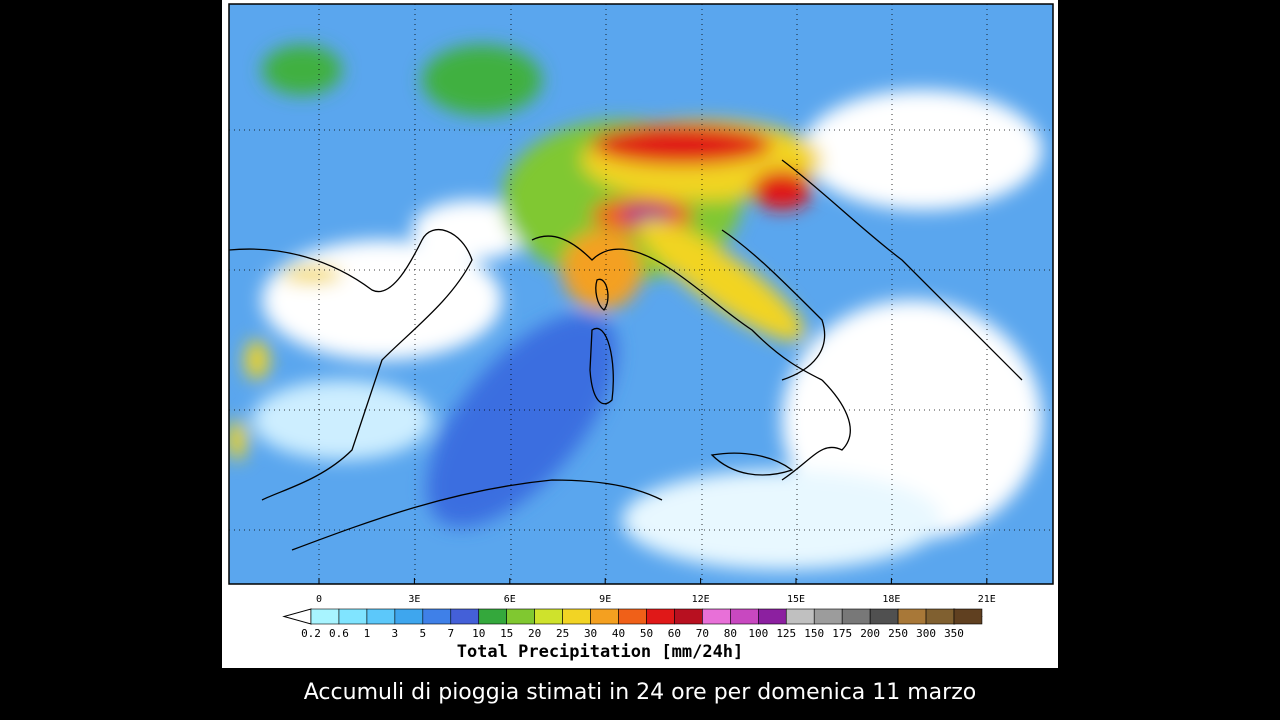 The width and height of the screenshot is (1280, 720). What do you see at coordinates (701, 599) in the screenshot?
I see `lon-label: 12E` at bounding box center [701, 599].